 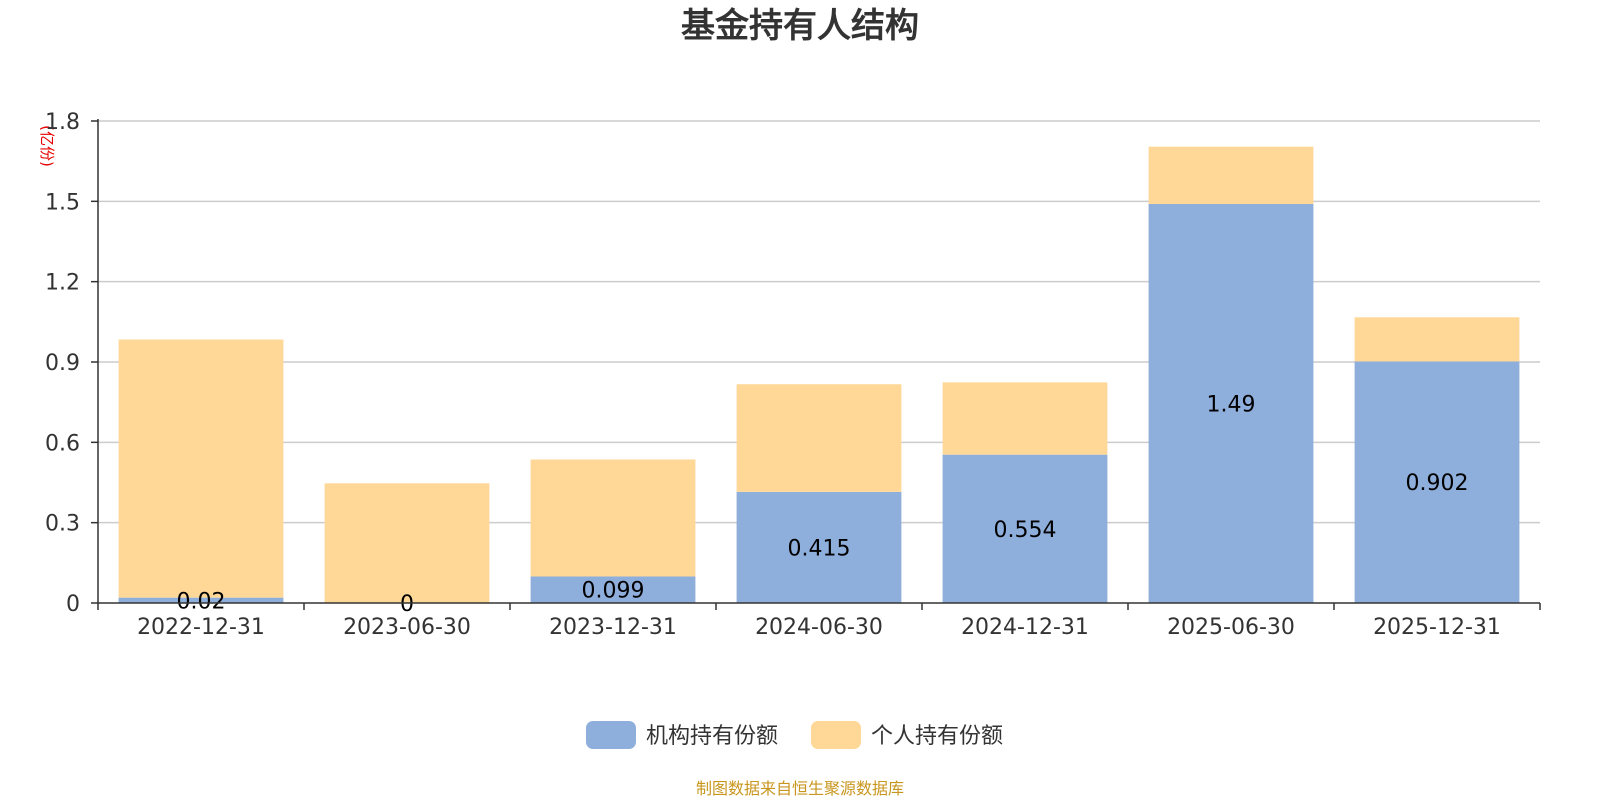 I want to click on y-tick-label: 0.3, so click(x=62, y=524).